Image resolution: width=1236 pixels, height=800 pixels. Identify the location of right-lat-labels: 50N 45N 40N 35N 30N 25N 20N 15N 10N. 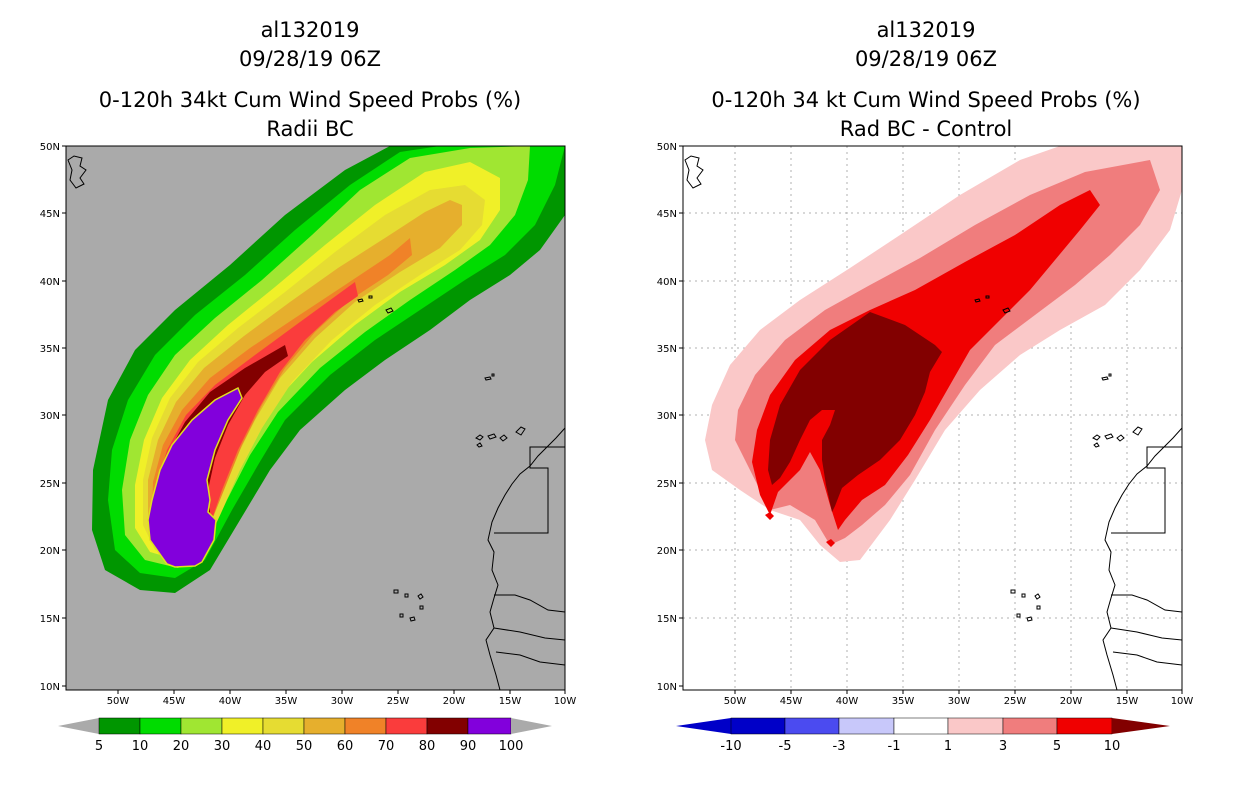
(667, 417).